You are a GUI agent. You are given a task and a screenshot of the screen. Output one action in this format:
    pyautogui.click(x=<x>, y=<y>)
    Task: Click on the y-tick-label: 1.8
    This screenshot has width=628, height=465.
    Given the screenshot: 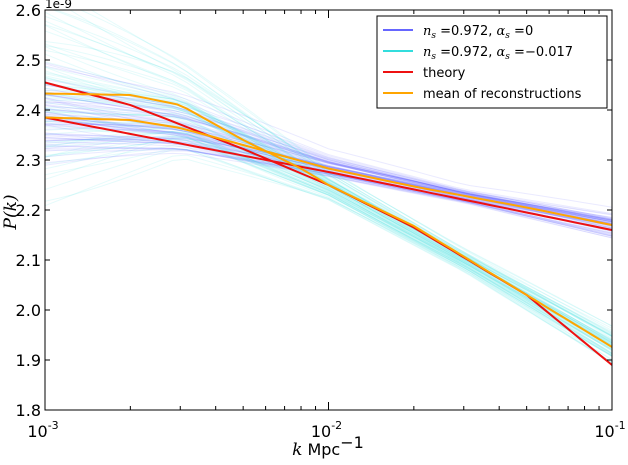 What is the action you would take?
    pyautogui.click(x=28, y=410)
    